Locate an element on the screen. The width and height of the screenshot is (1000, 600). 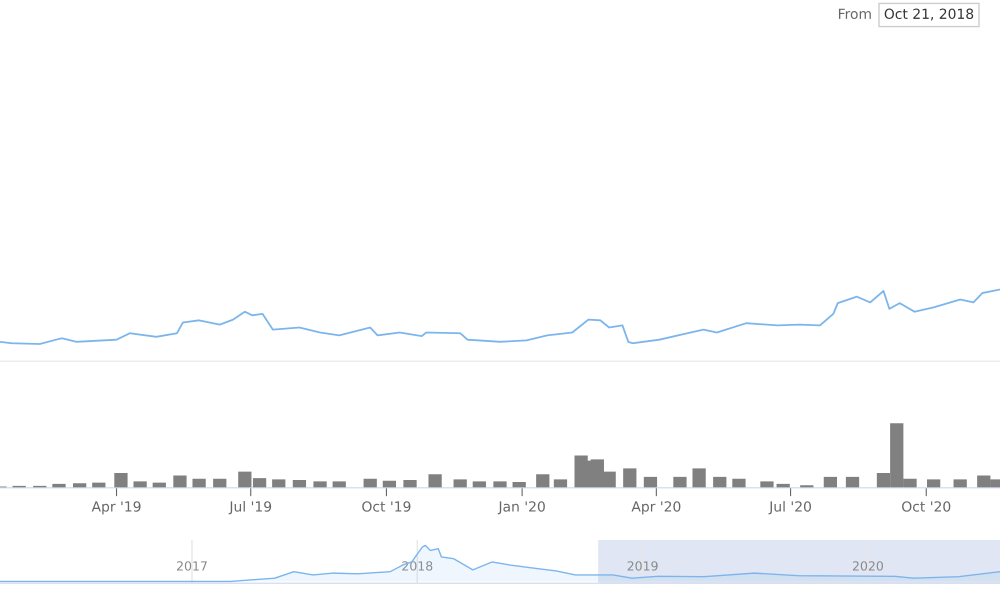
text: Oct 21, 2018 is located at coordinates (929, 14).